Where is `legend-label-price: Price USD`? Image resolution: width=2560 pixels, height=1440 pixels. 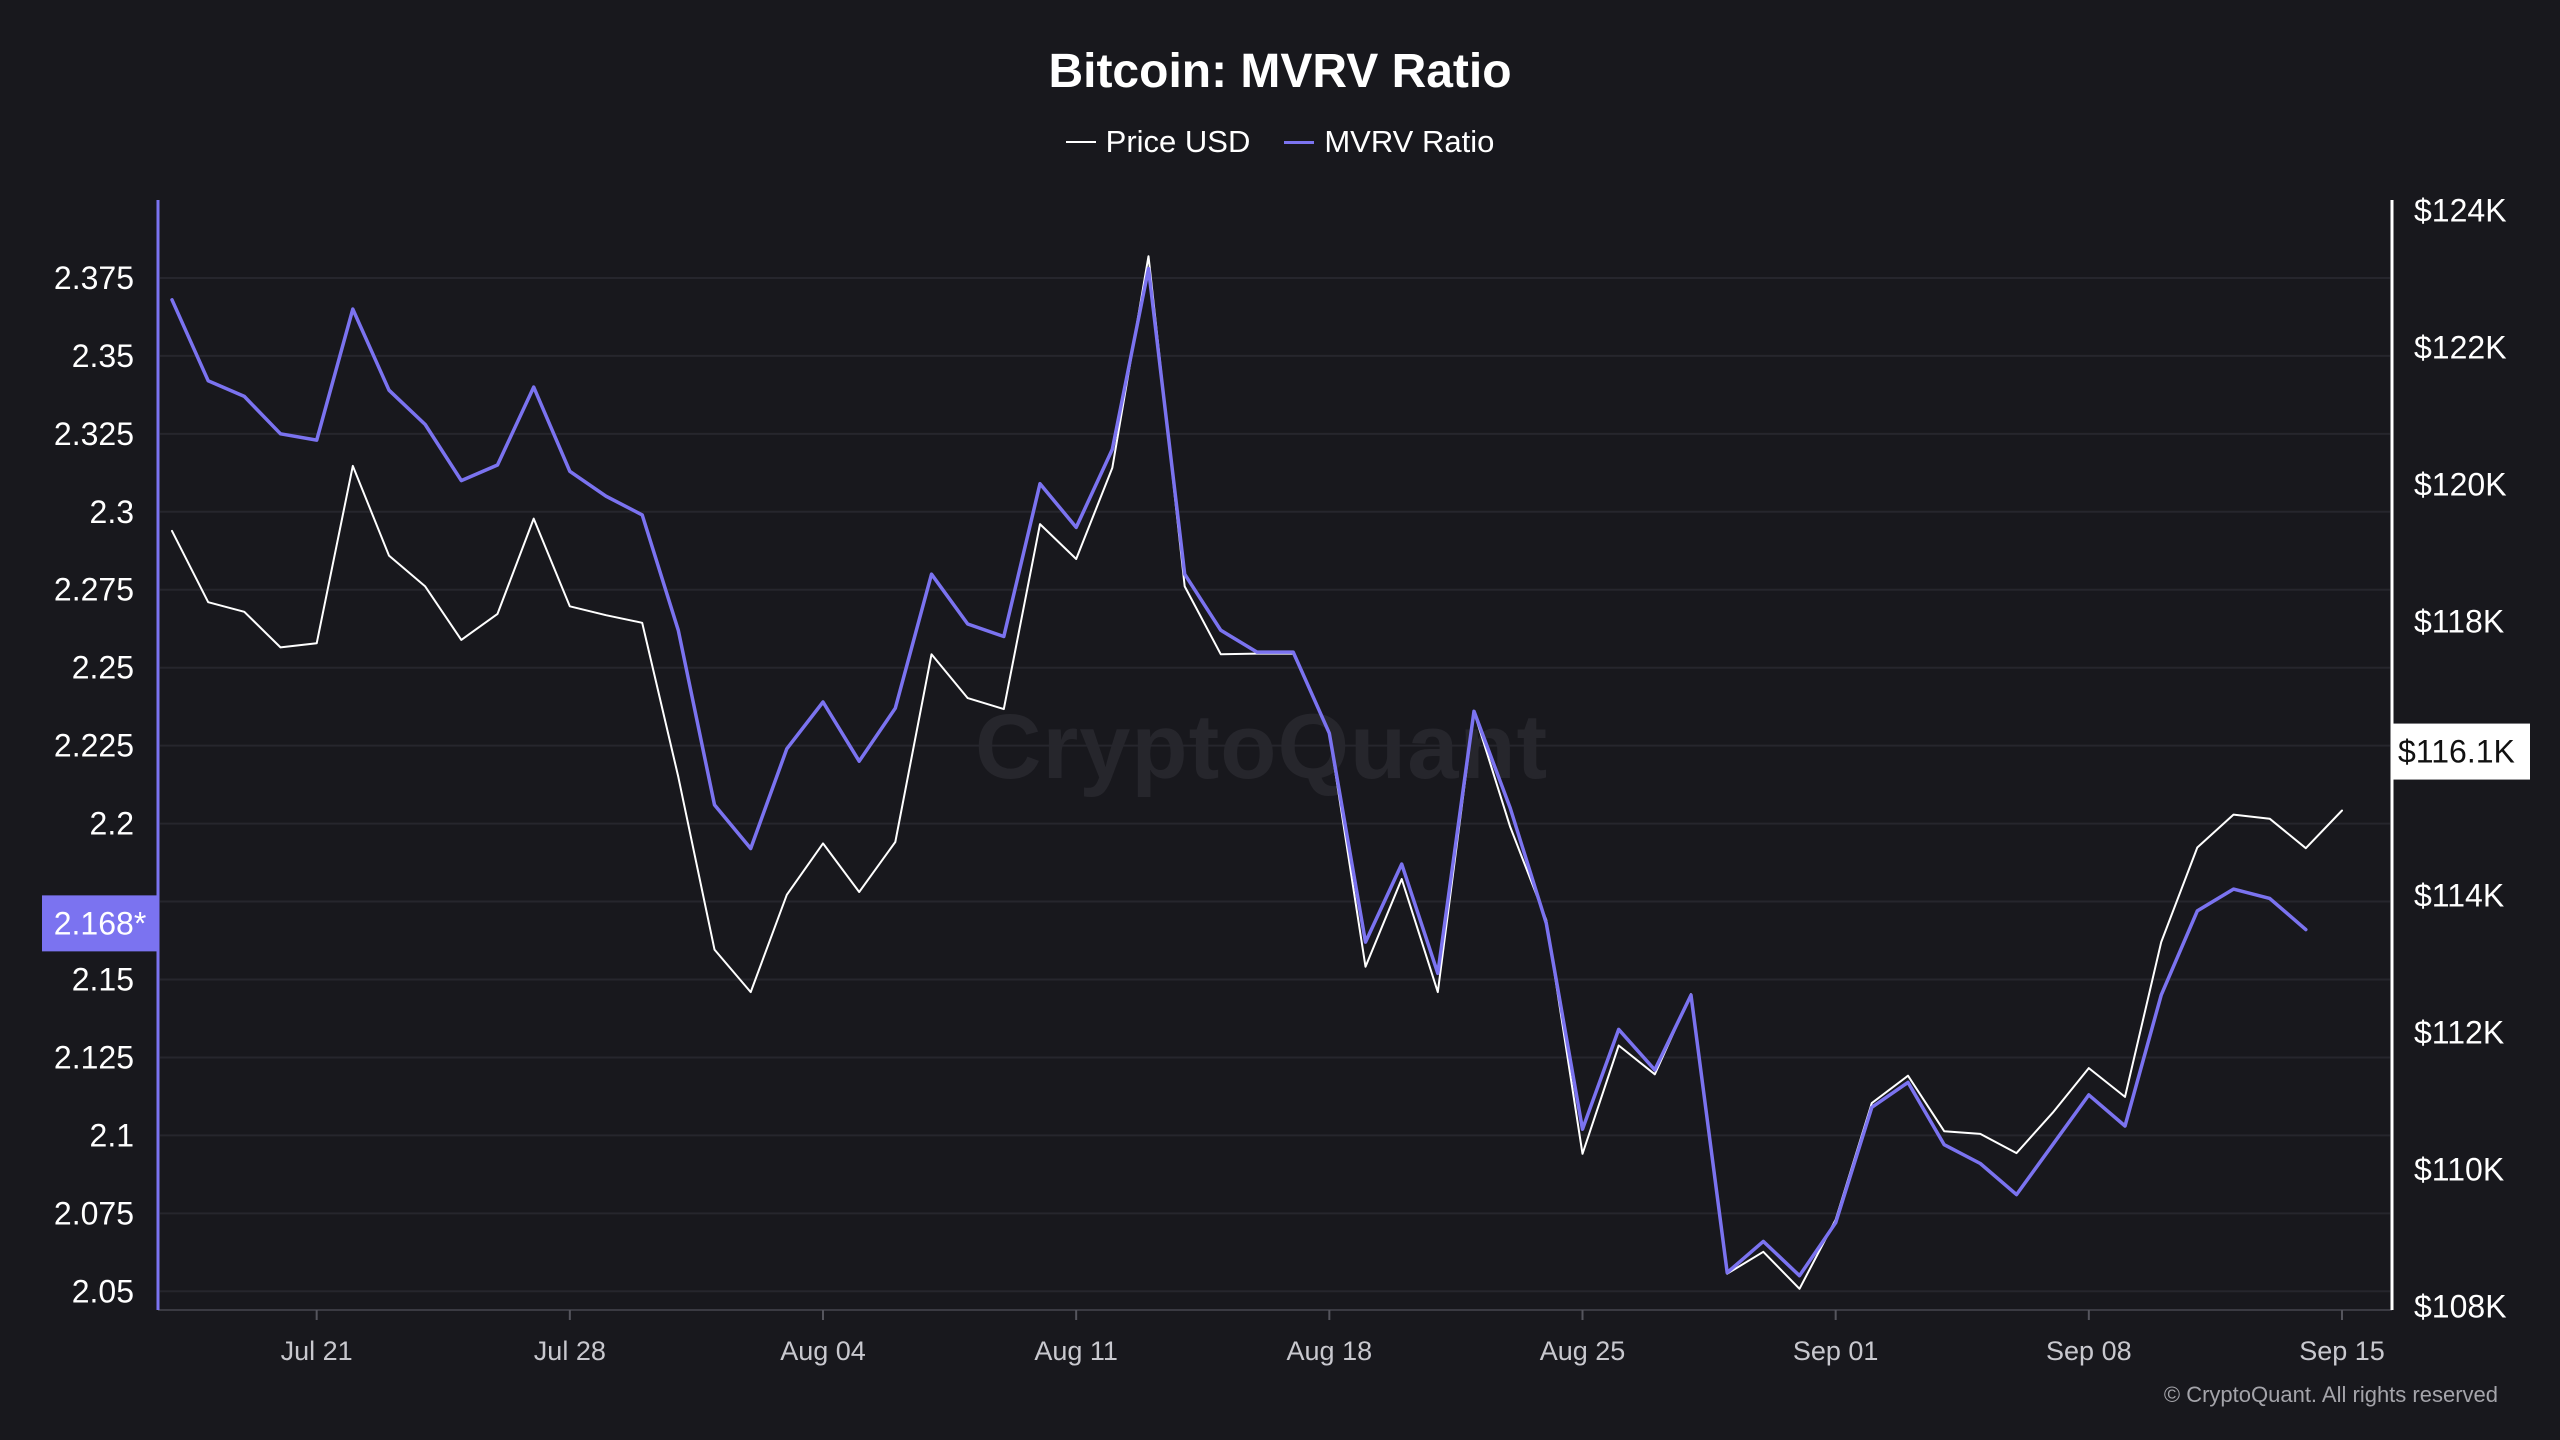 legend-label-price: Price USD is located at coordinates (1178, 141).